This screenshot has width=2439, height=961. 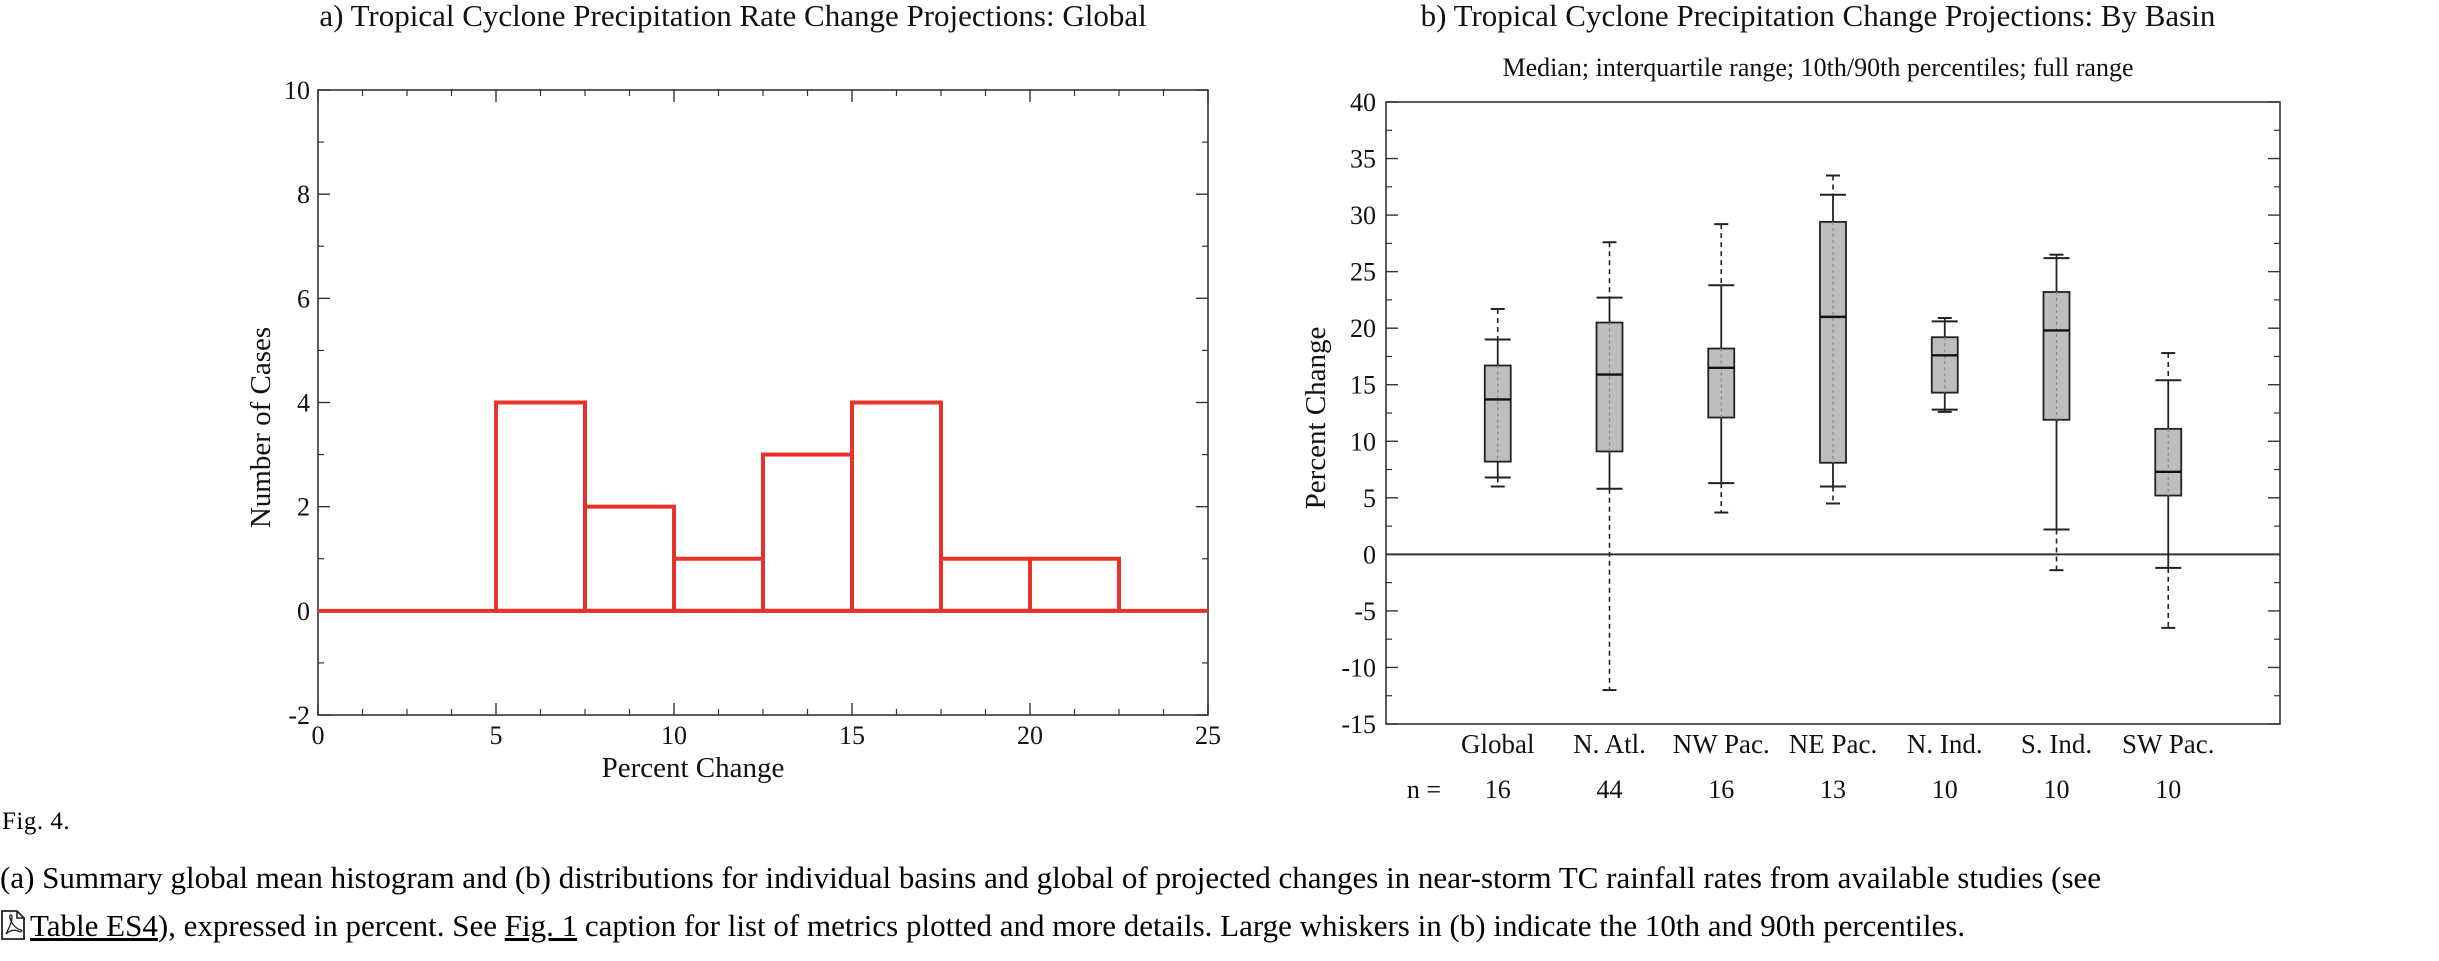 What do you see at coordinates (331, 925) in the screenshot?
I see `caption-text-2a: ), expressed in percent. See` at bounding box center [331, 925].